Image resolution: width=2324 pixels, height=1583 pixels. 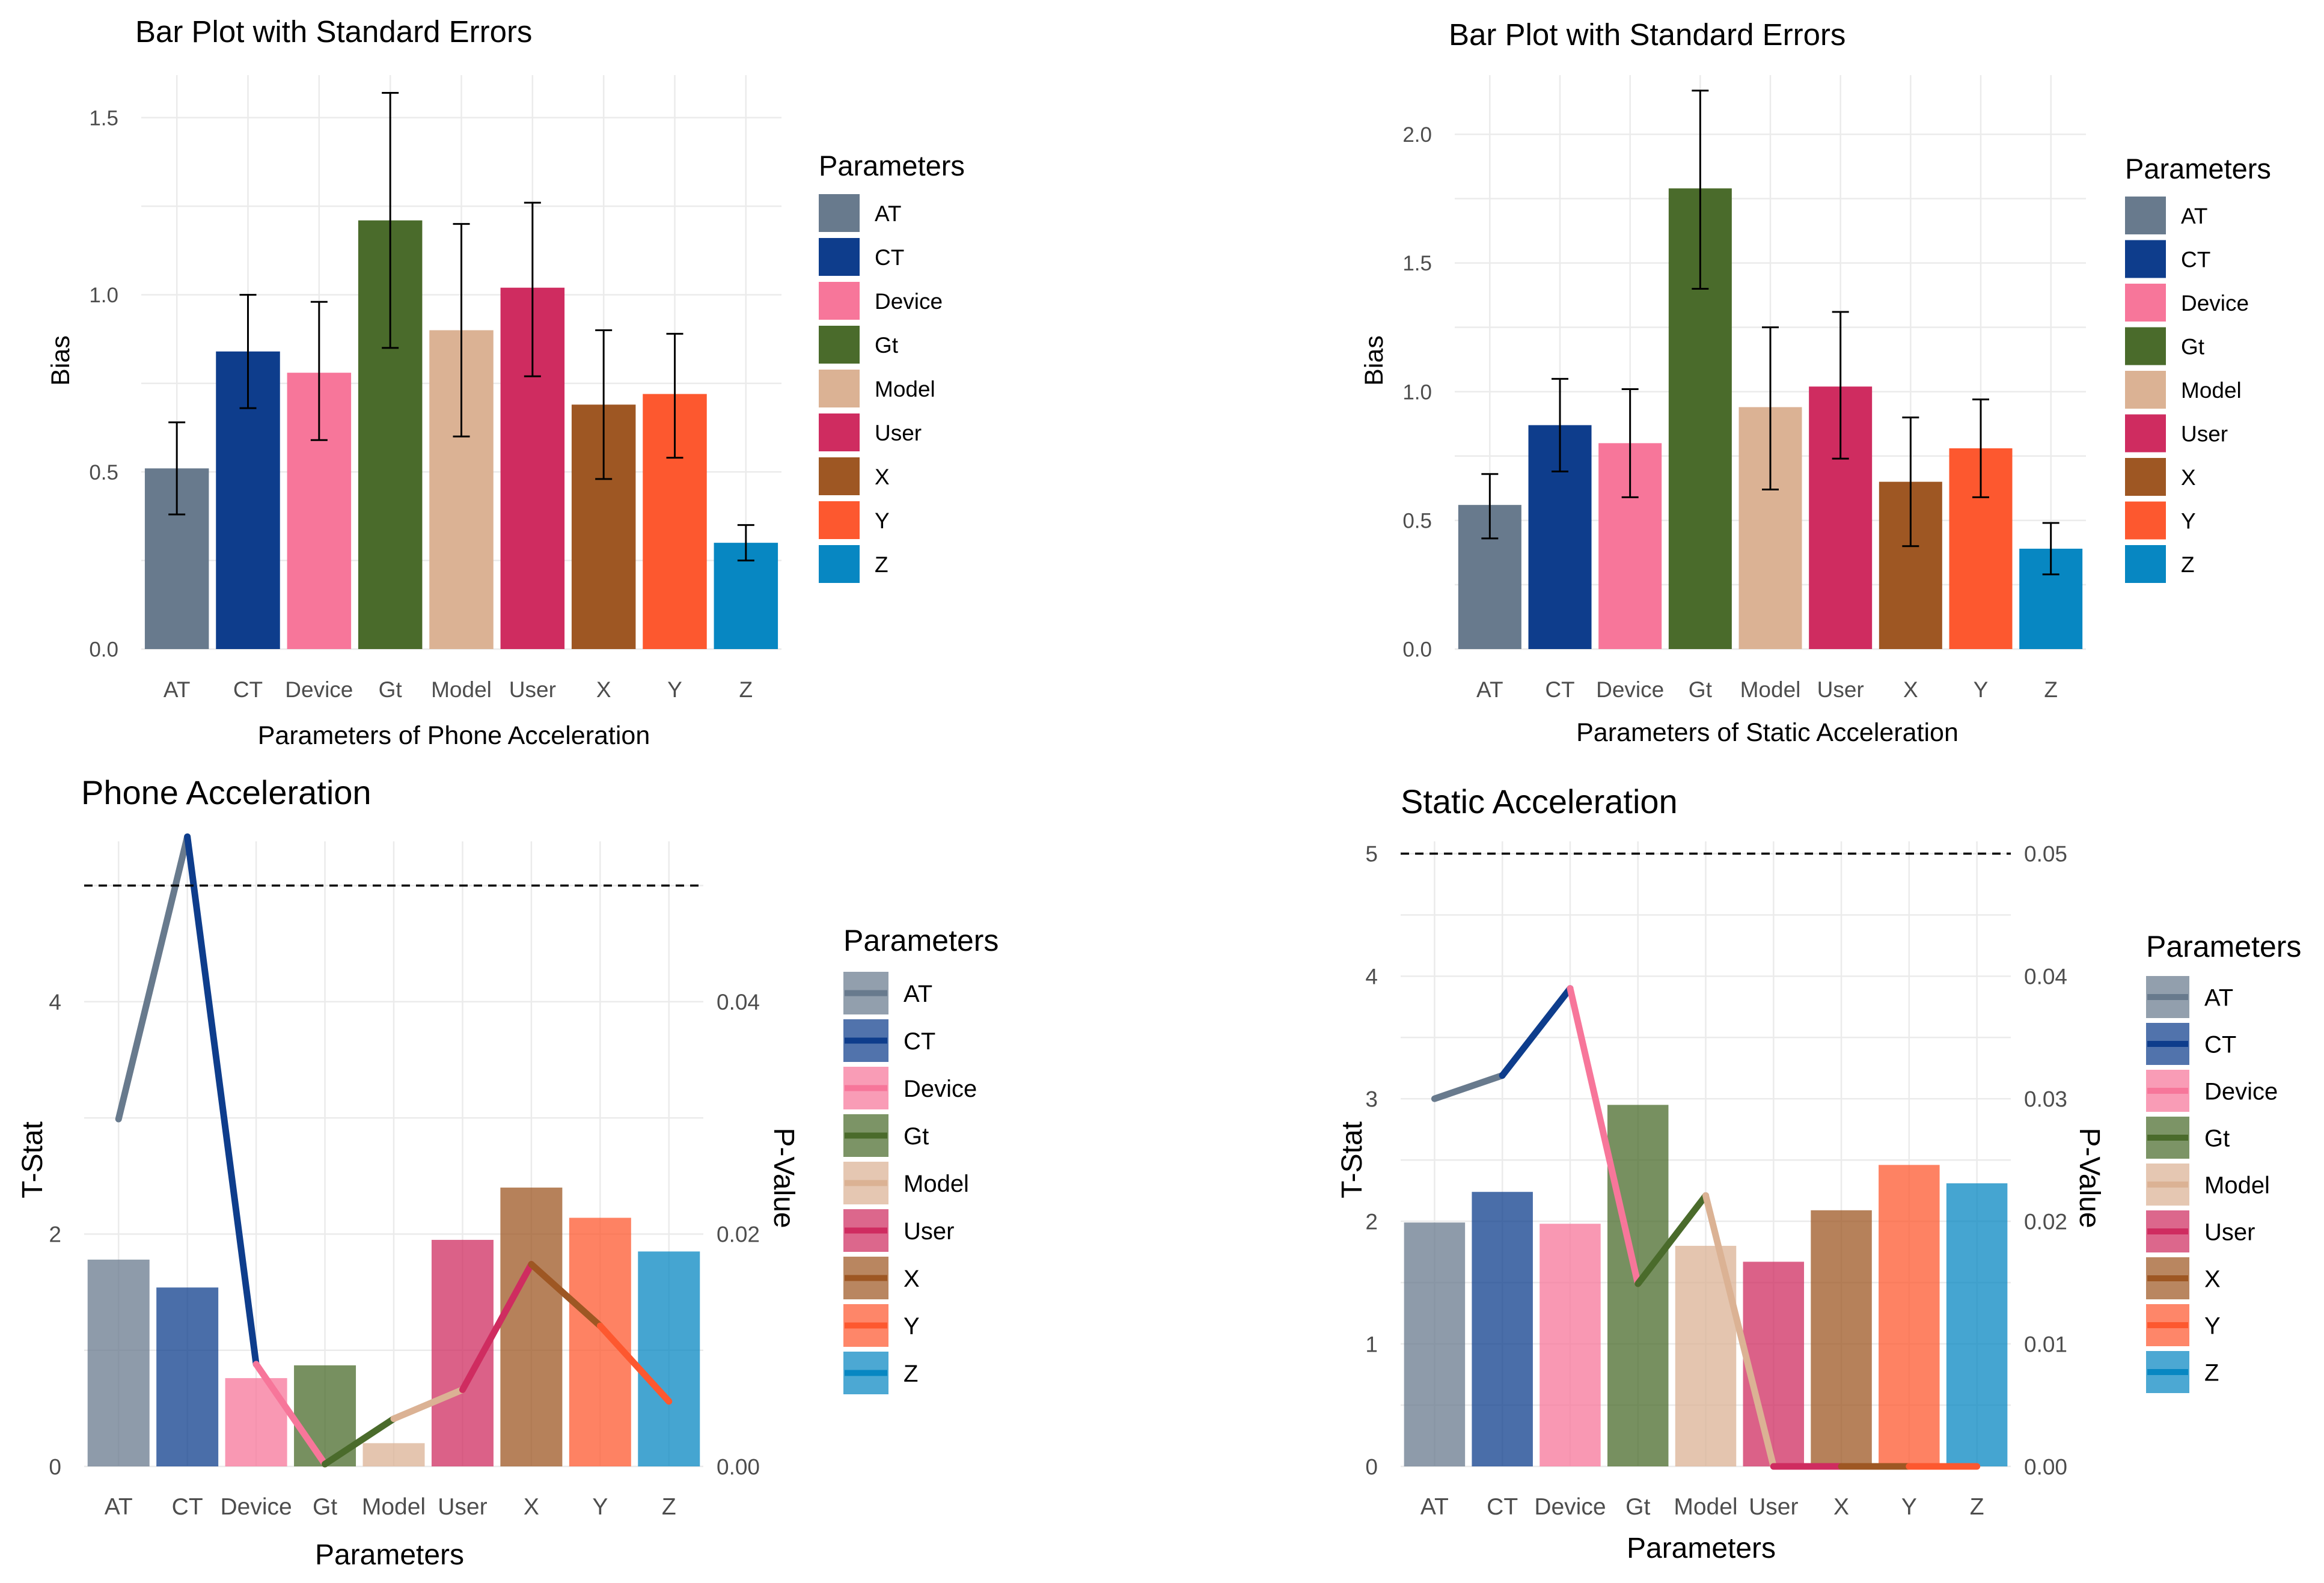 What do you see at coordinates (2145, 215) in the screenshot?
I see `legend-key-at` at bounding box center [2145, 215].